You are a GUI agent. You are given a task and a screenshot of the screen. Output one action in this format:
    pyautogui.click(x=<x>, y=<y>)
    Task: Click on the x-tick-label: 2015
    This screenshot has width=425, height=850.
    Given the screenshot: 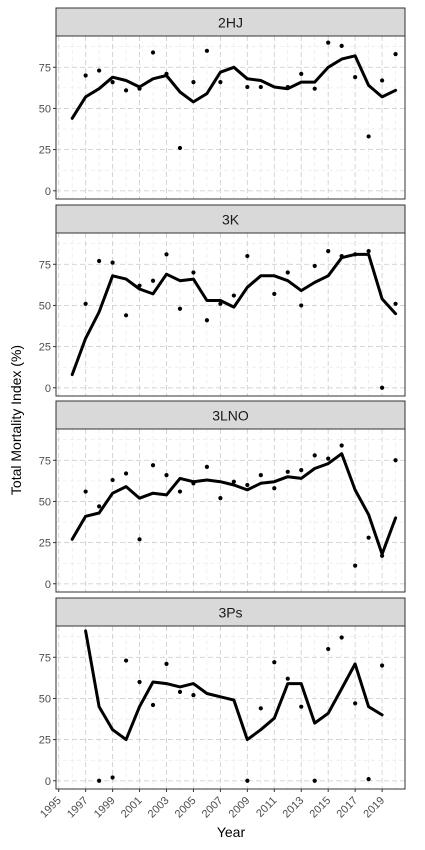 What is the action you would take?
    pyautogui.click(x=321, y=808)
    